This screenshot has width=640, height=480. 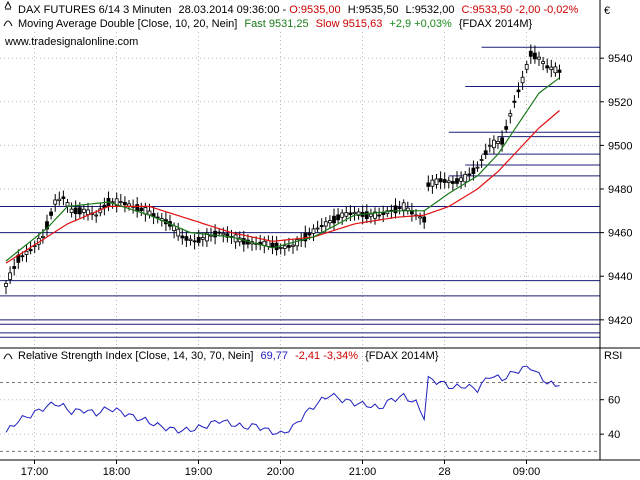 I want to click on x-tick-label: 21:00, so click(x=363, y=472).